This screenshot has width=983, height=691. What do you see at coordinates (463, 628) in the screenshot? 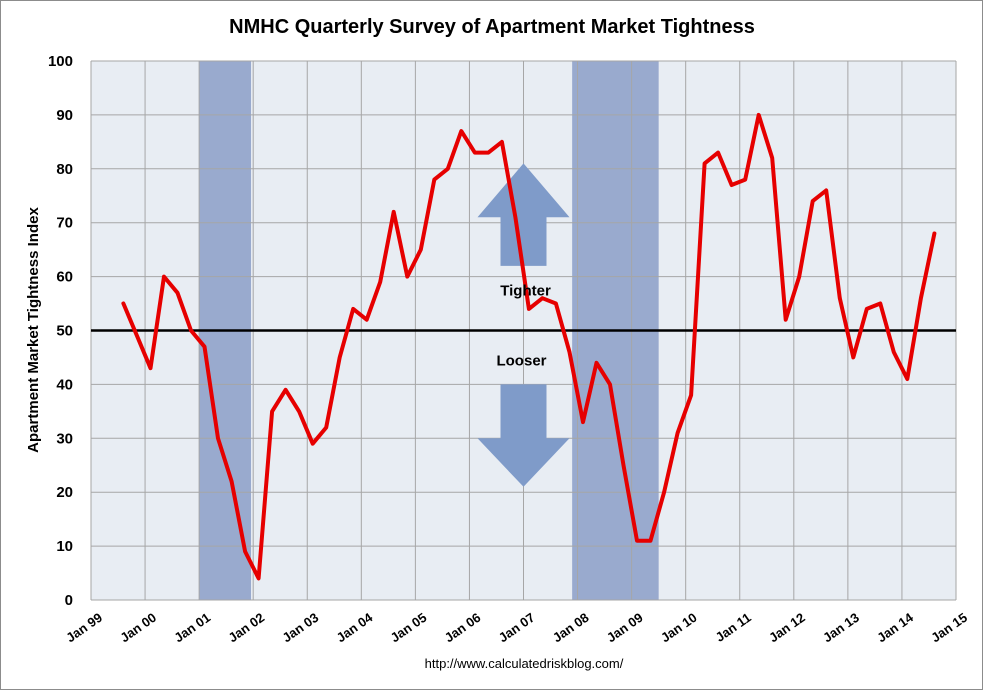
I see `x-tick-label-2006: Jan 06` at bounding box center [463, 628].